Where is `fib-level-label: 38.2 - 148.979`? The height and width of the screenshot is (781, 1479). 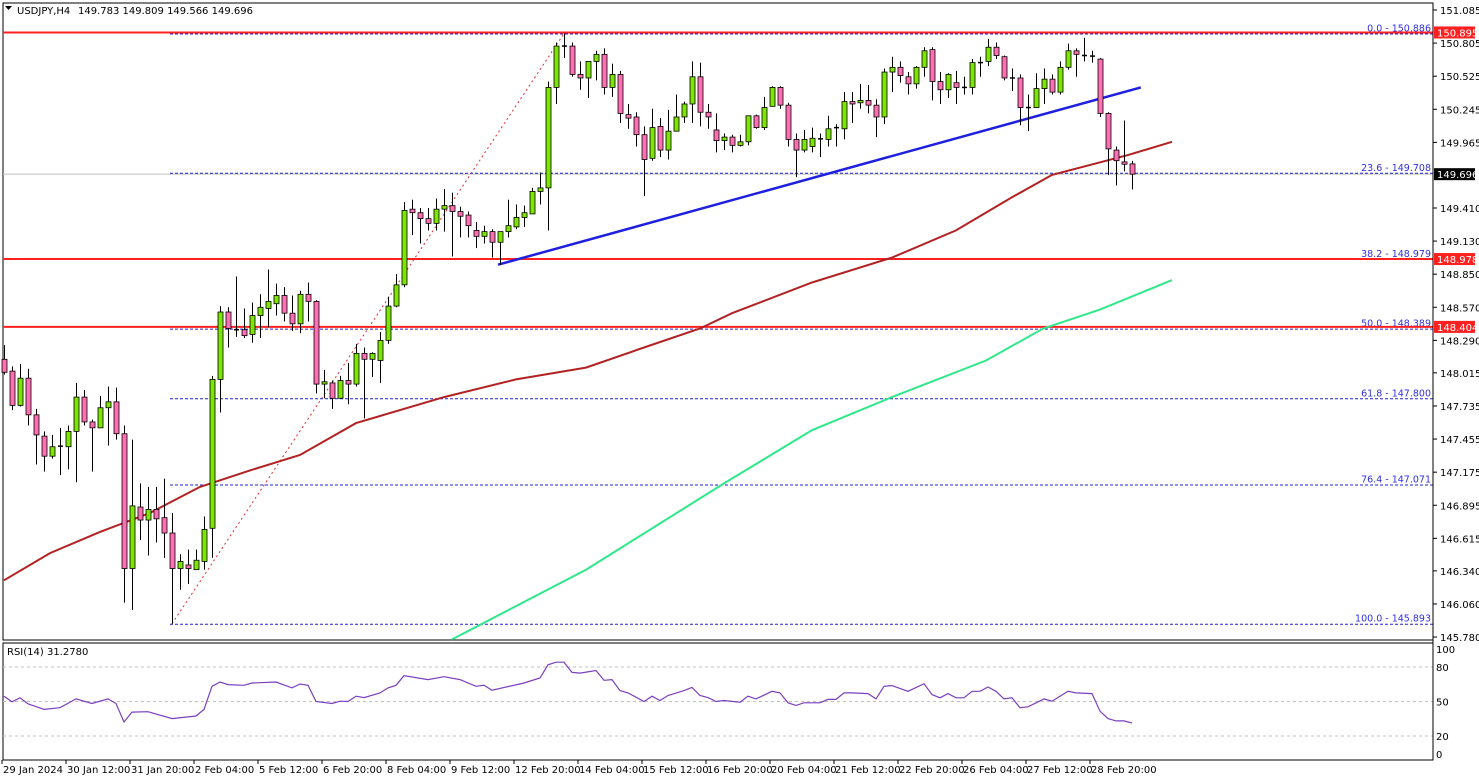
fib-level-label: 38.2 - 148.979 is located at coordinates (1396, 254).